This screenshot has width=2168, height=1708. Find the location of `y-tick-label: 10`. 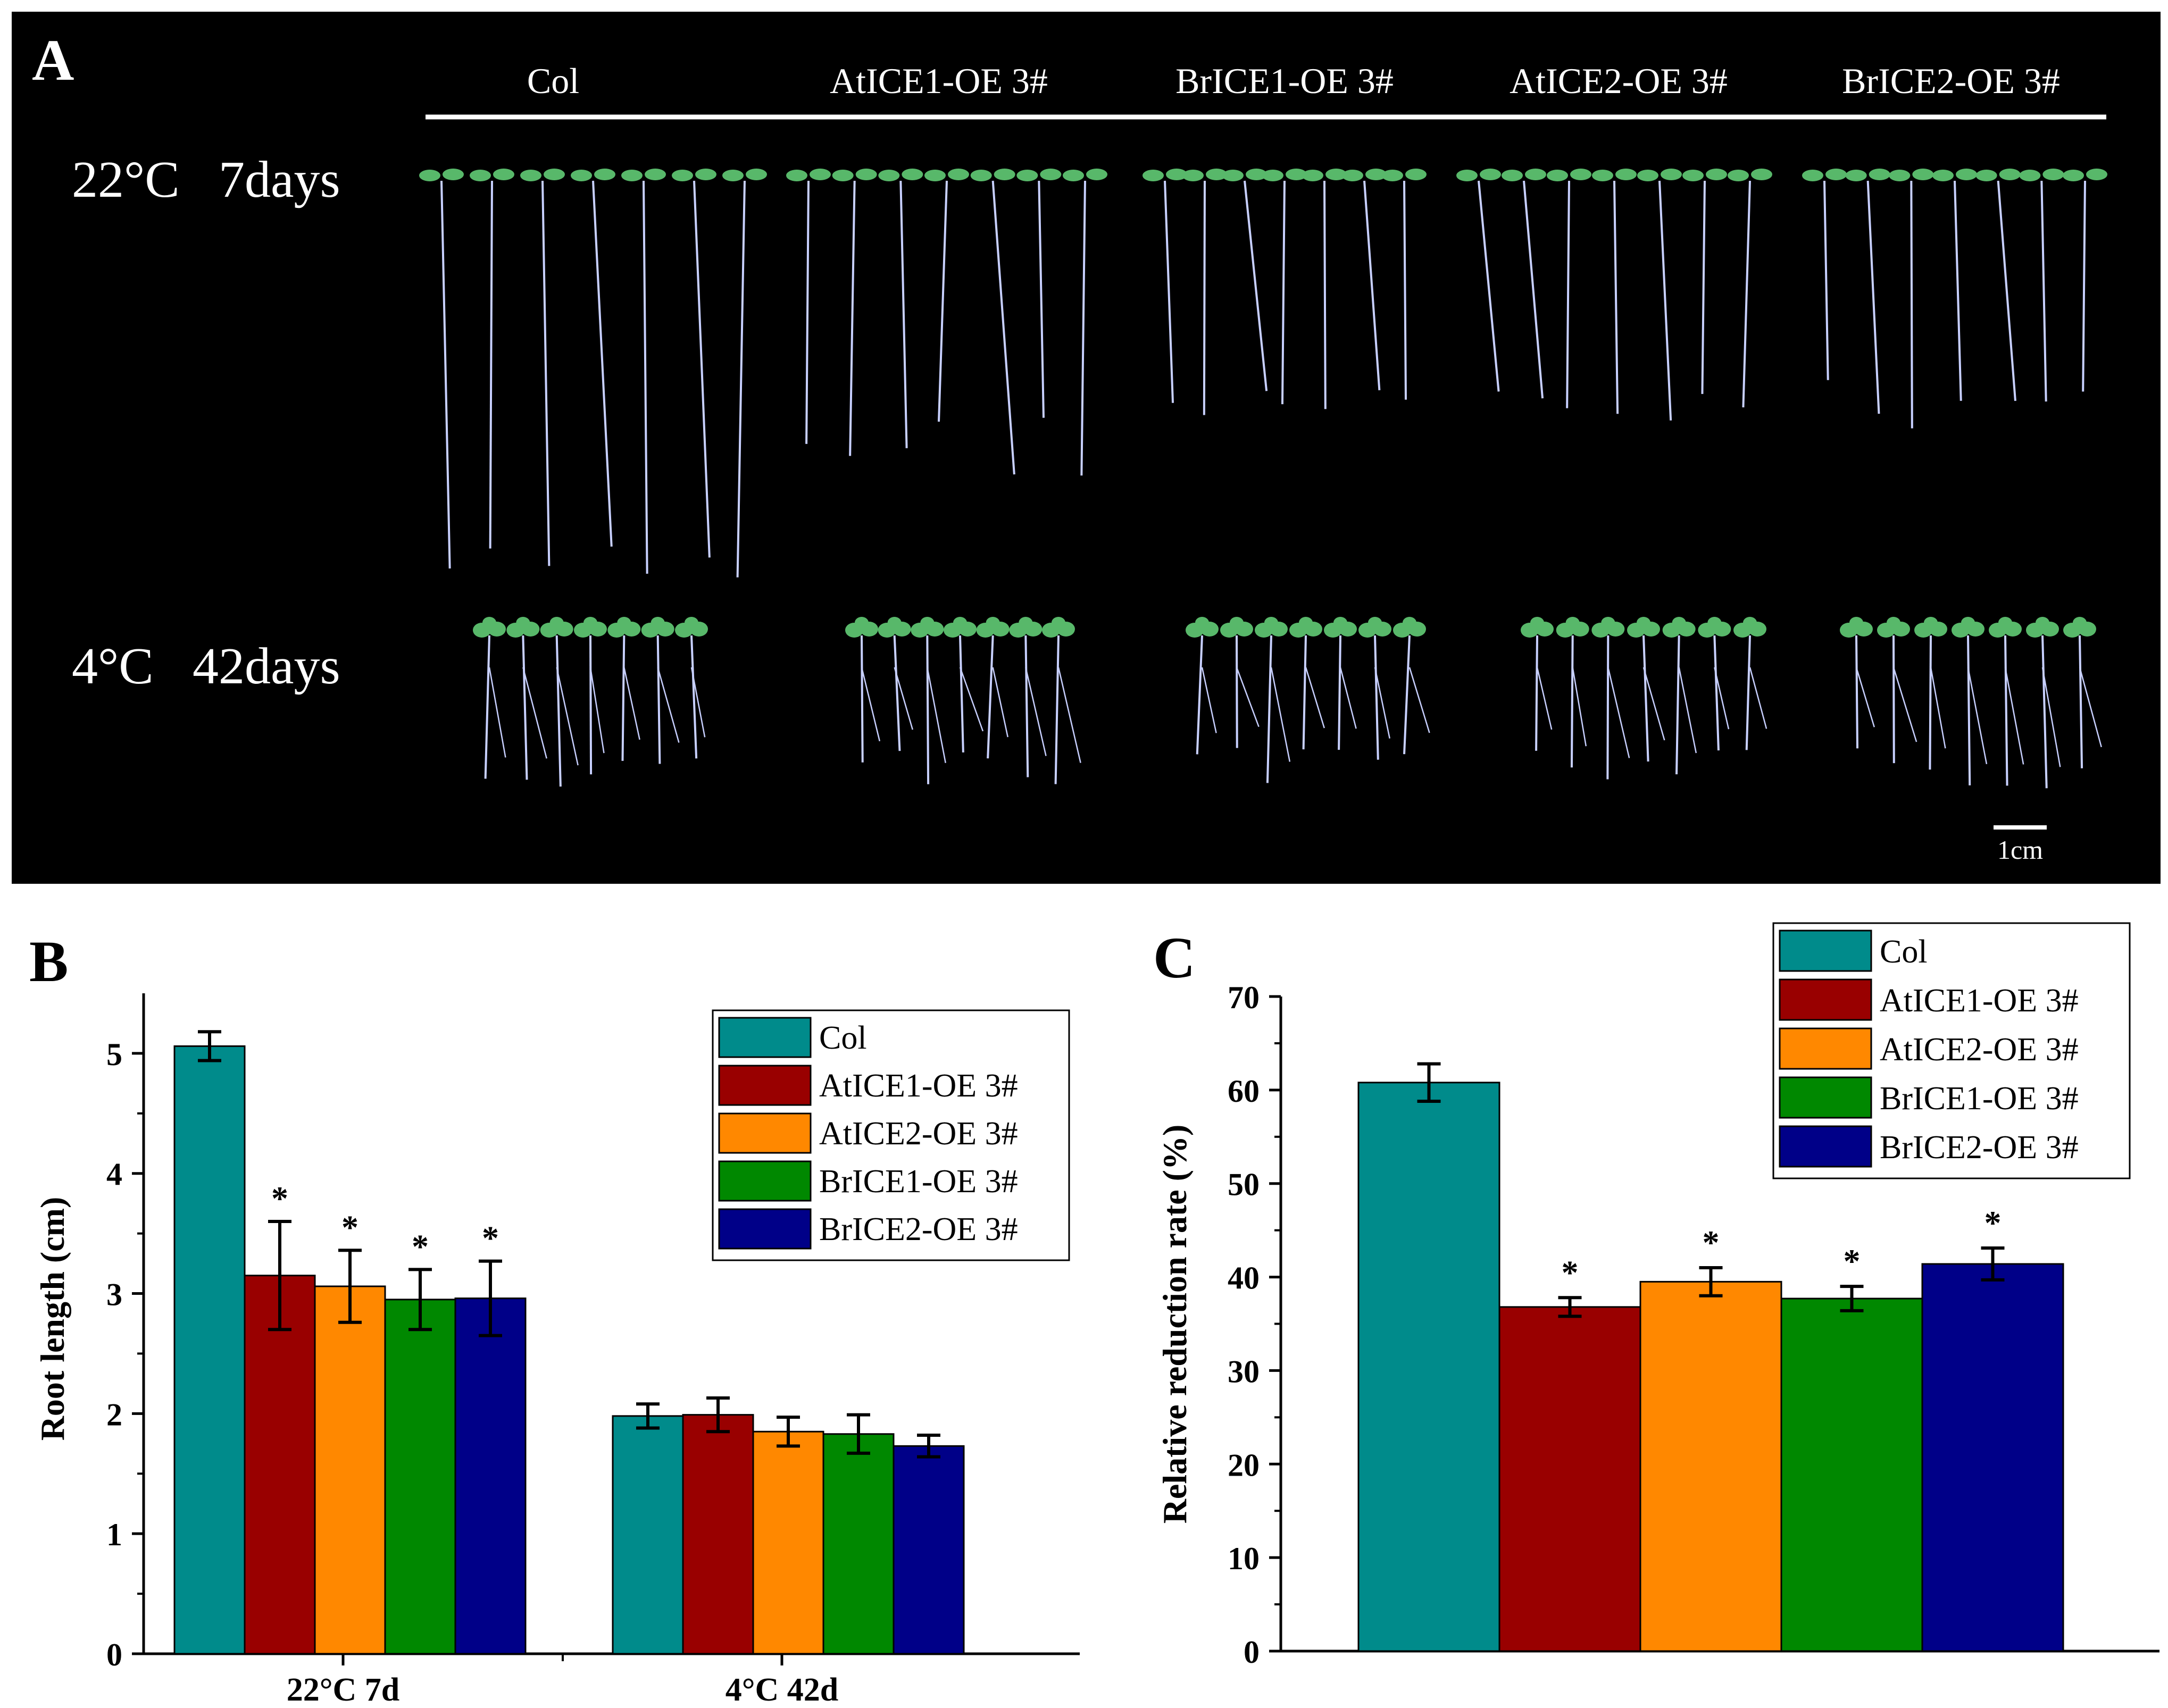

y-tick-label: 10 is located at coordinates (1244, 1558).